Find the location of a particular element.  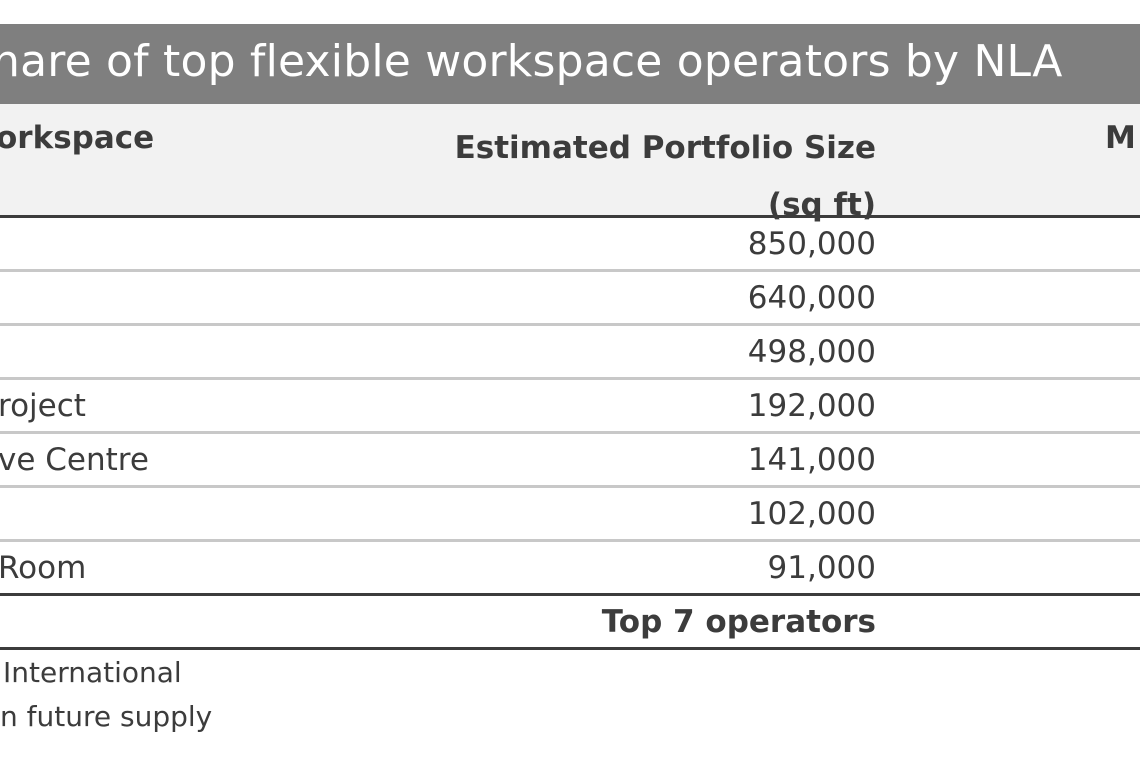

portfolio-size: 850,000 is located at coordinates (811, 244).